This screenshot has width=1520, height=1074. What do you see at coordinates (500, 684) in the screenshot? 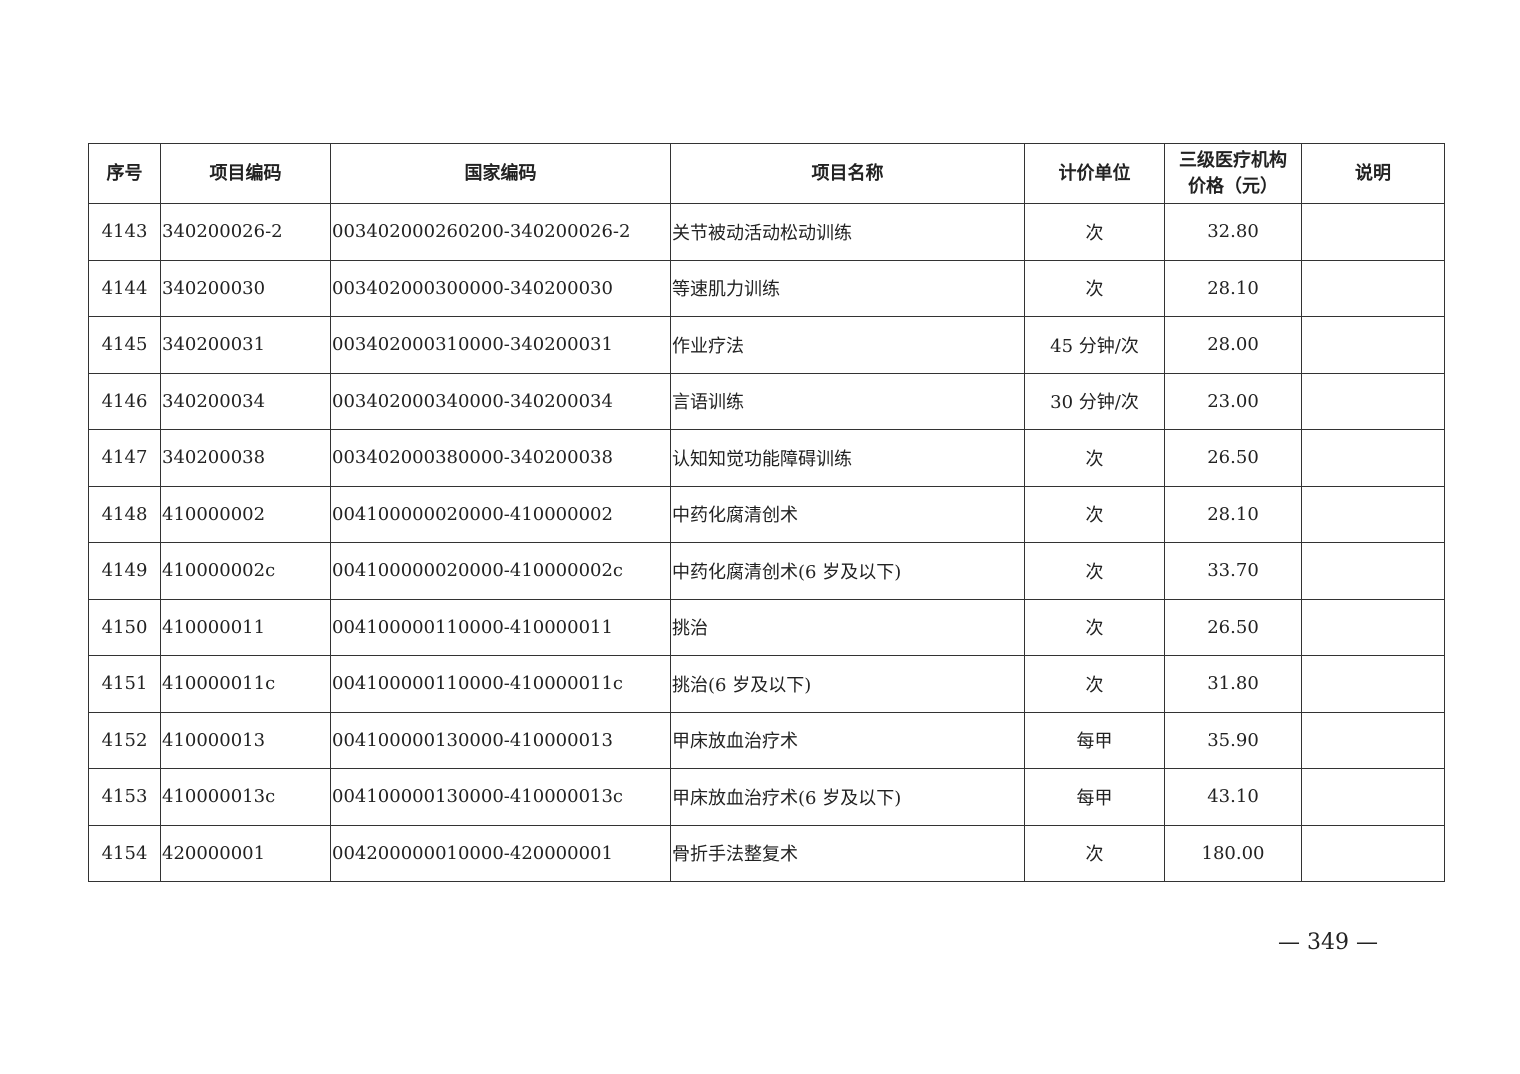
I see `cell-national: 004100000110000-410000011c` at bounding box center [500, 684].